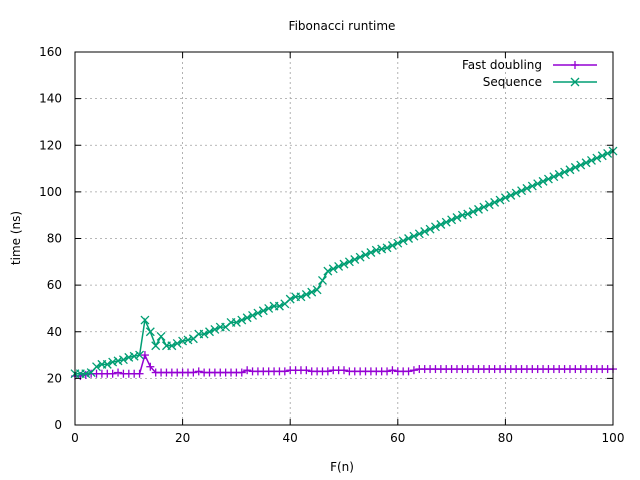 Image resolution: width=640 pixels, height=480 pixels. What do you see at coordinates (58, 425) in the screenshot?
I see `y-tick-label: 0` at bounding box center [58, 425].